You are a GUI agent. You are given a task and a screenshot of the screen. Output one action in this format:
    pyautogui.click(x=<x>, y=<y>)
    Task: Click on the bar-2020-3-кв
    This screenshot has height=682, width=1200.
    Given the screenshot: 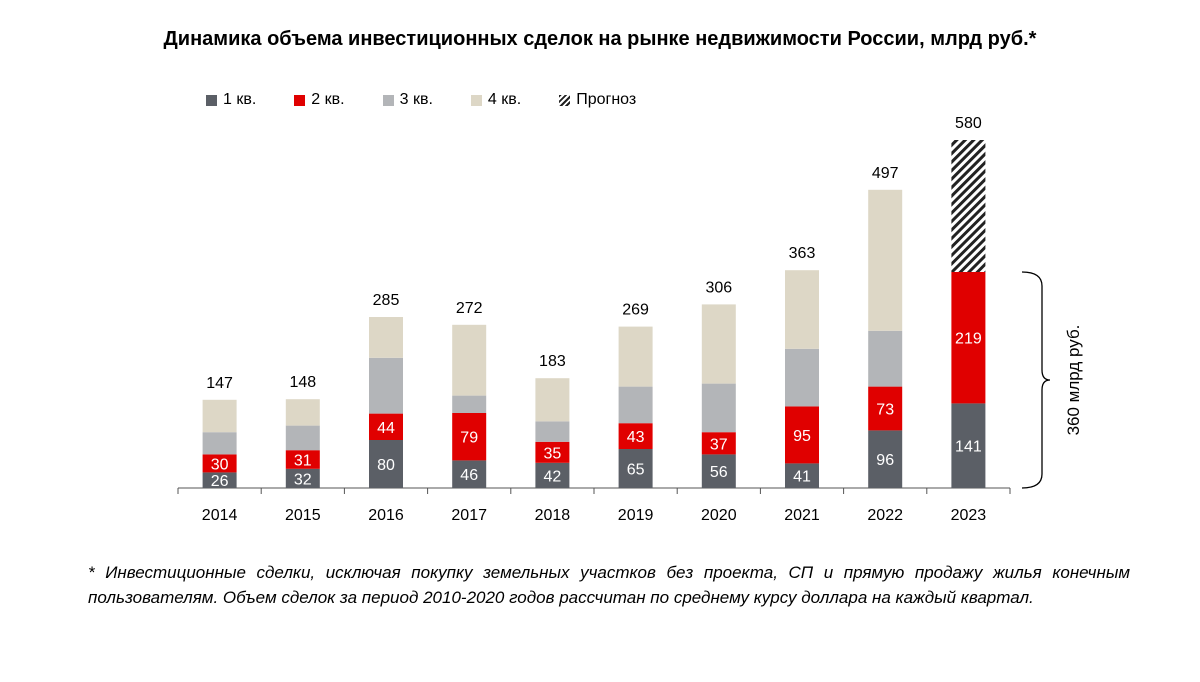 What is the action you would take?
    pyautogui.click(x=718, y=408)
    